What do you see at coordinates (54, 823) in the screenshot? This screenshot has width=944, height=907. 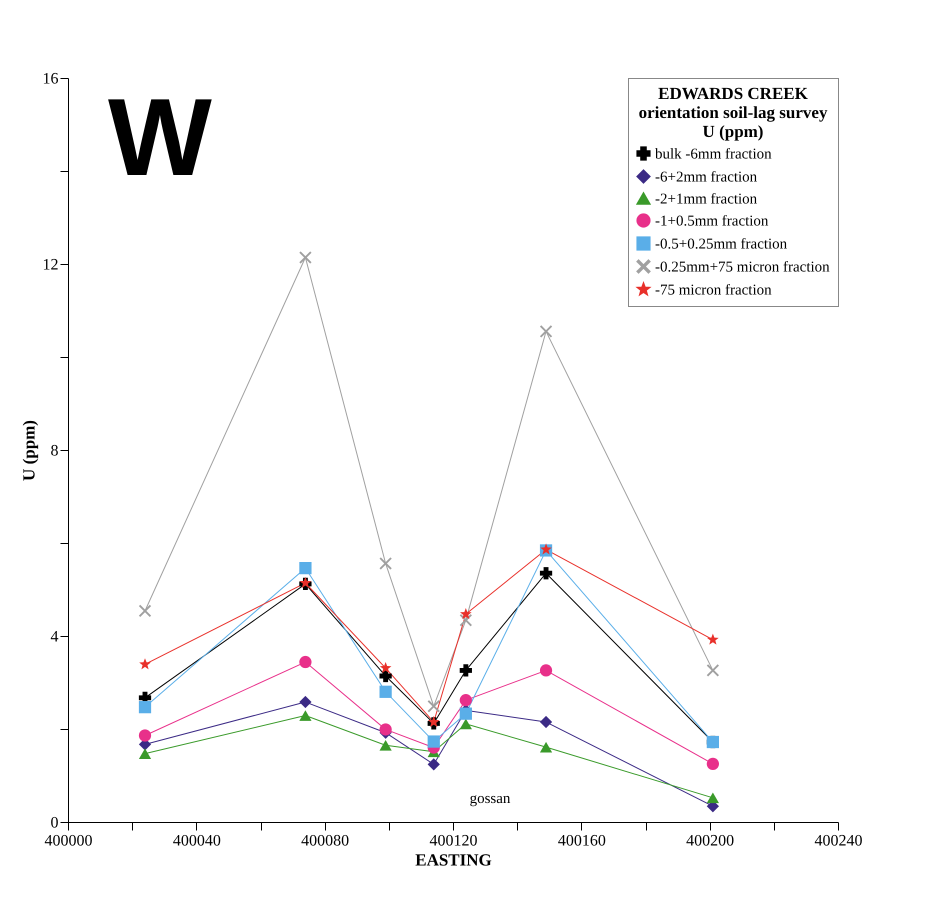 I see `y-tick-label: 0` at bounding box center [54, 823].